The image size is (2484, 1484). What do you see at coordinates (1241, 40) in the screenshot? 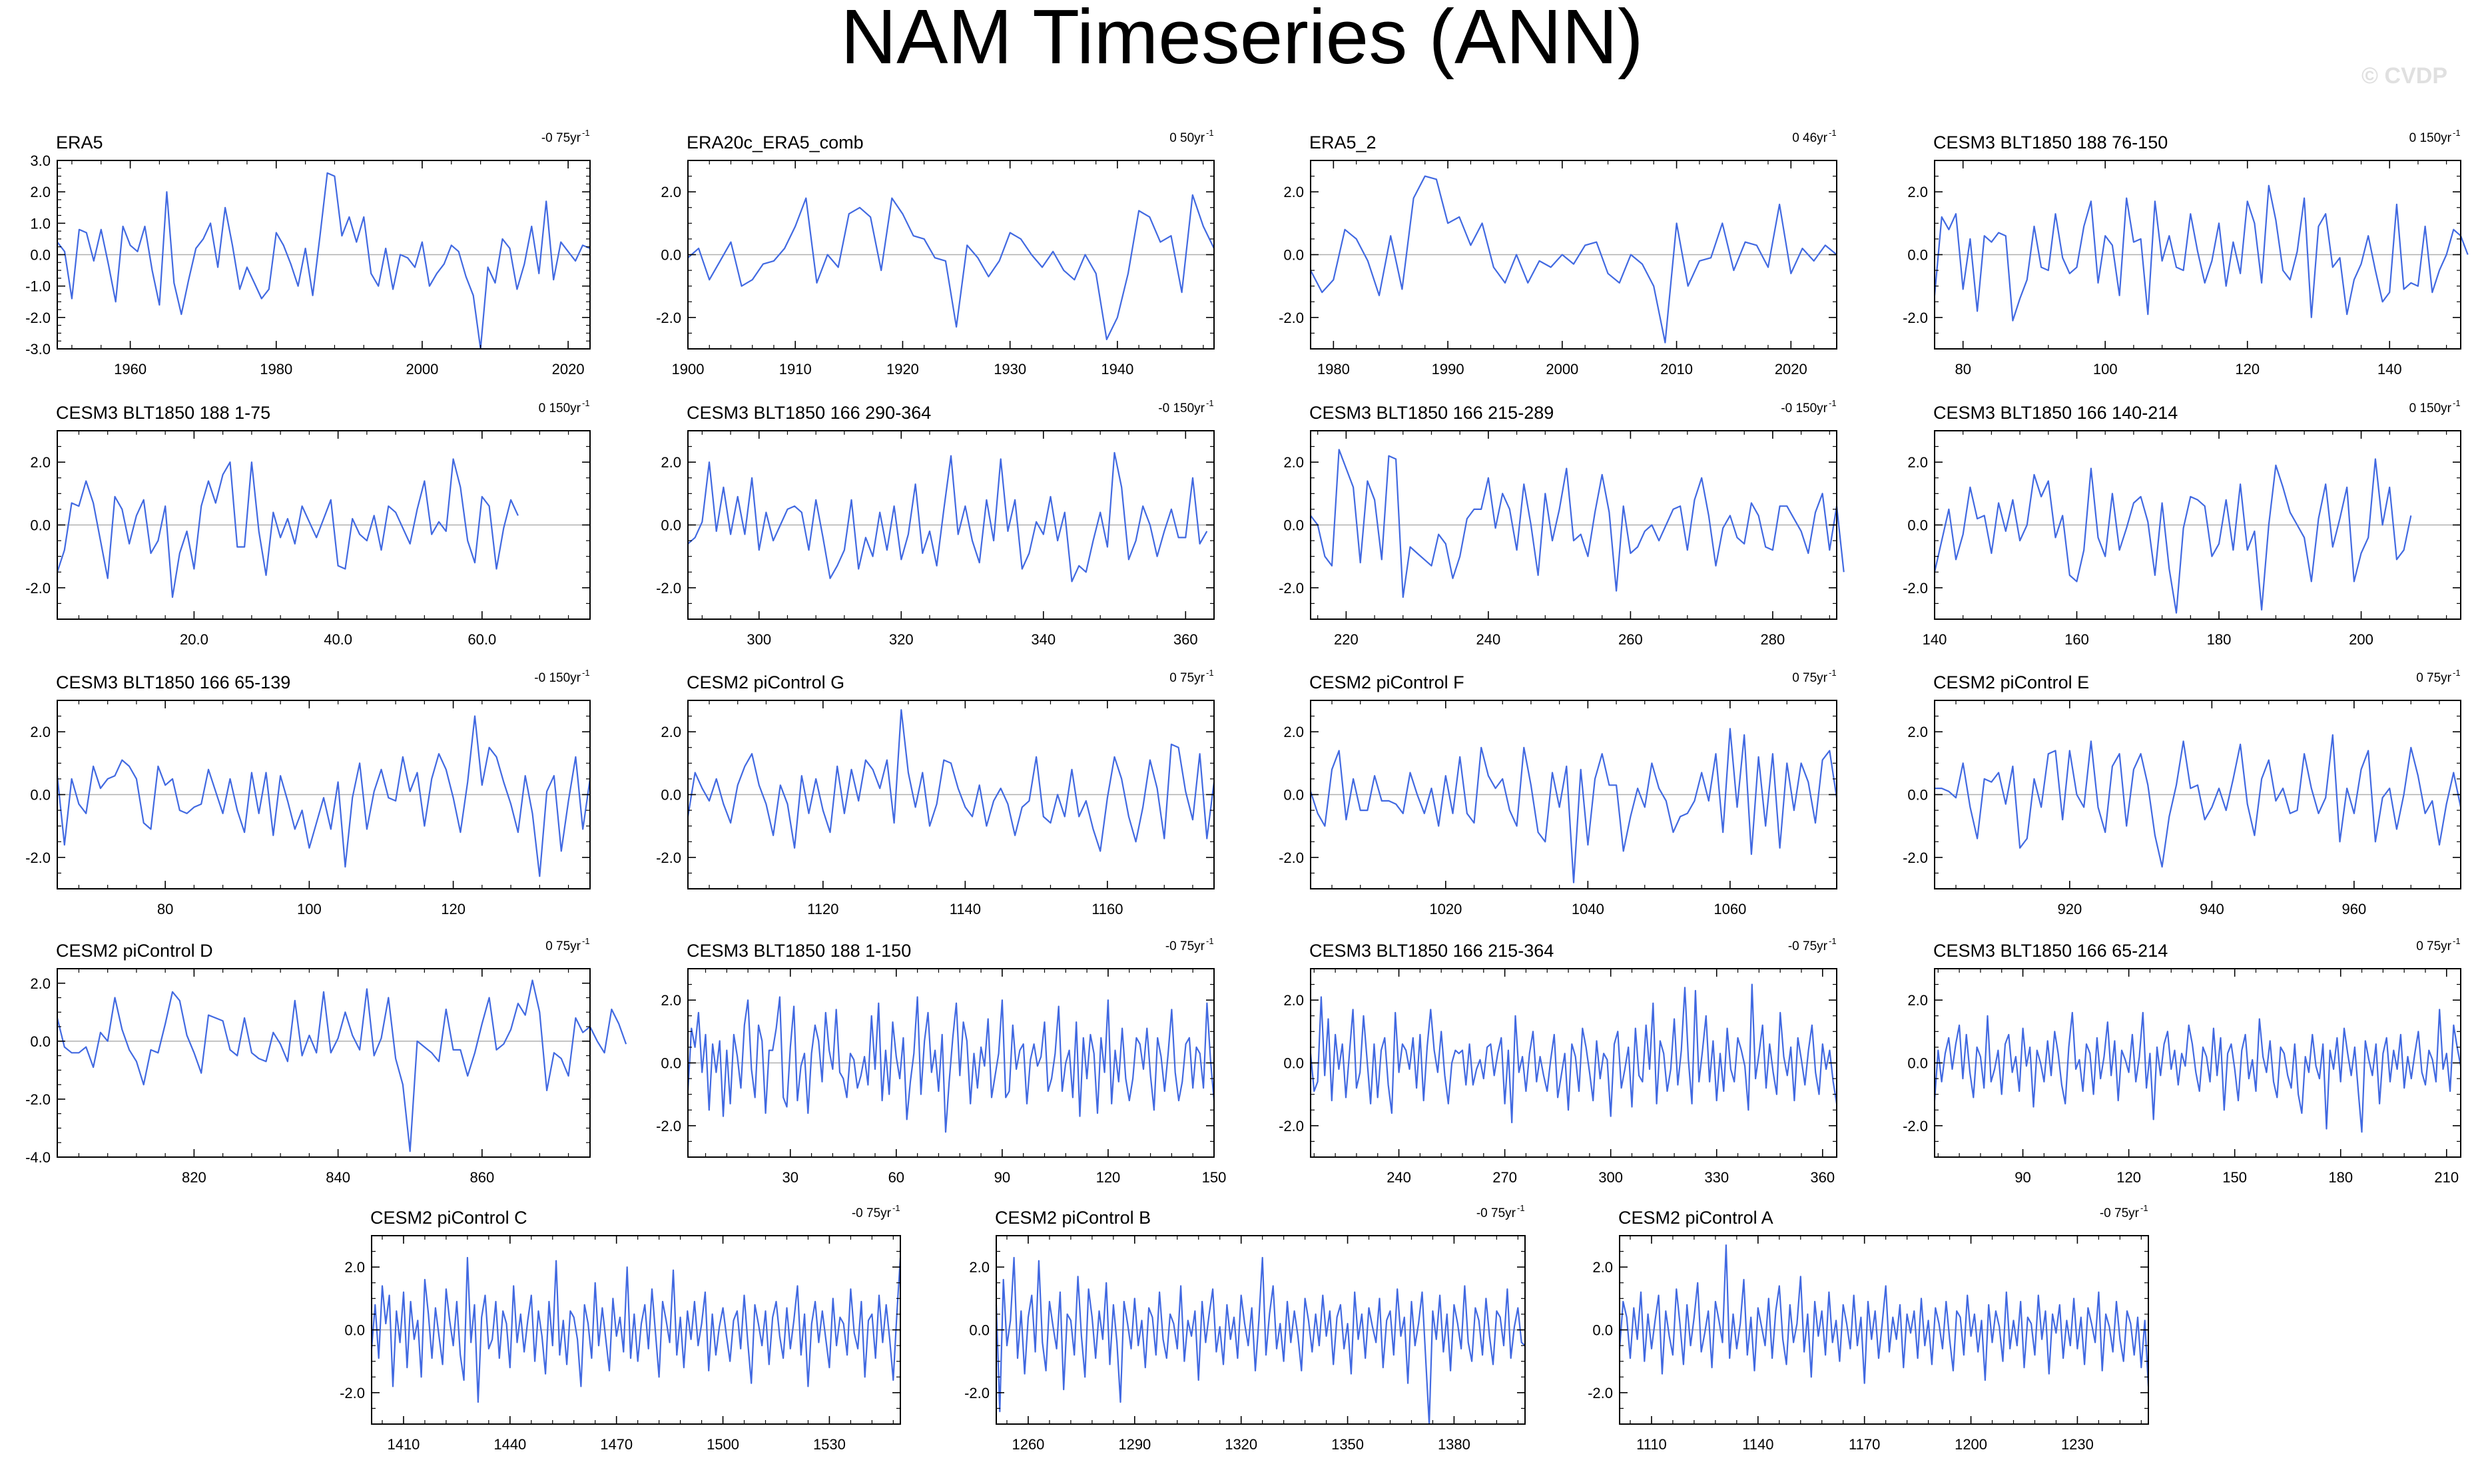
I see `figure-title: NAM Timeseries (ANN)` at bounding box center [1241, 40].